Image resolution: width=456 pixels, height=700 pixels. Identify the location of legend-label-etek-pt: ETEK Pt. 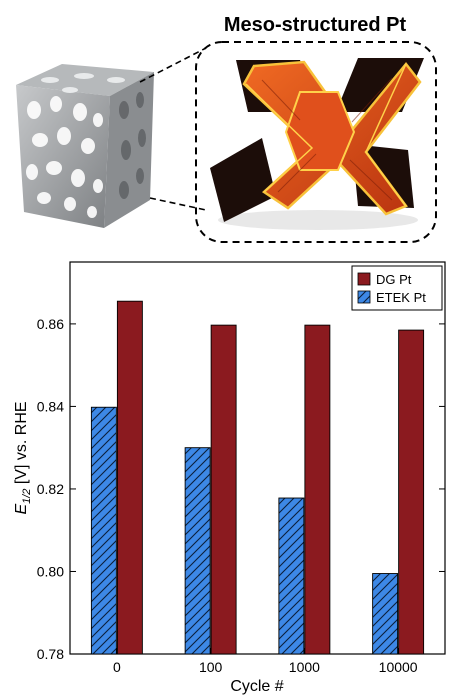
(401, 297).